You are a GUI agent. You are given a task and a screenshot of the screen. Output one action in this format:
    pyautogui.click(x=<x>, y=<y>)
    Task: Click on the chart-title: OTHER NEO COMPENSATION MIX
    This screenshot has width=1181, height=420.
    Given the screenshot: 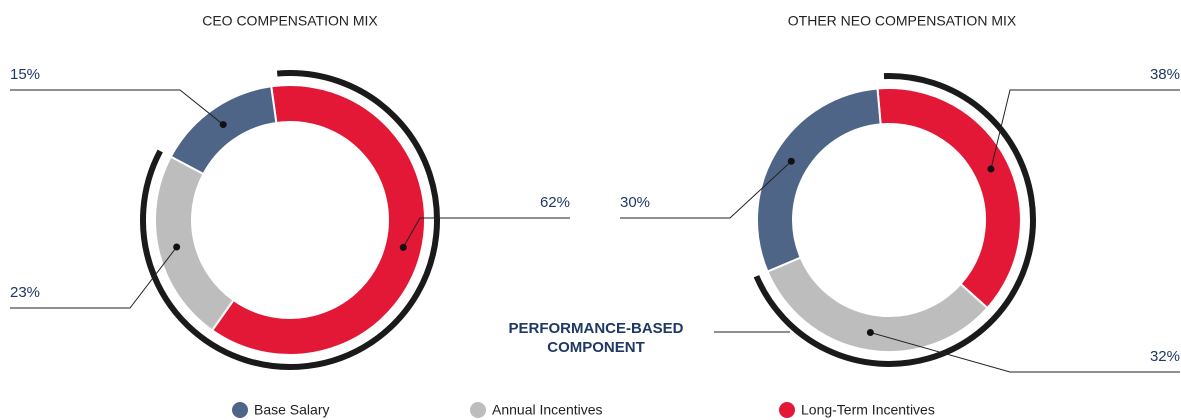 What is the action you would take?
    pyautogui.click(x=902, y=21)
    